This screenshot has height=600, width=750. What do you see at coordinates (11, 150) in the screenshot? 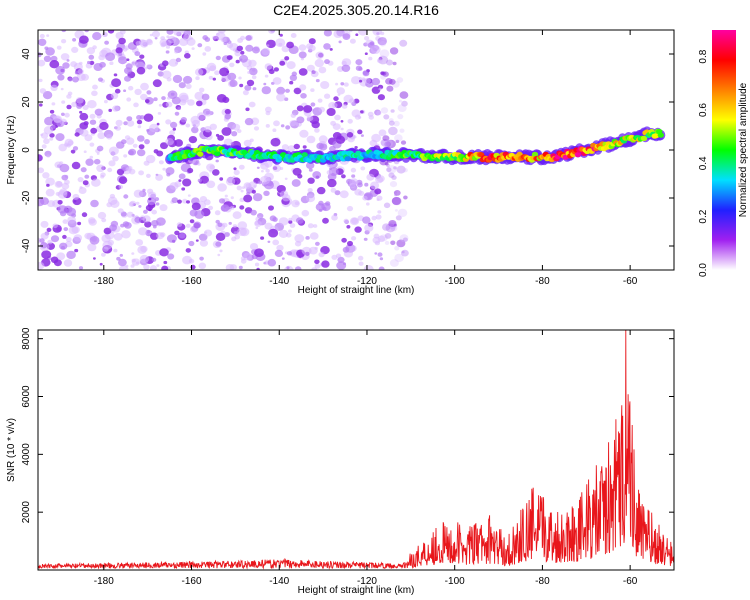
I see `y-axis-label: Frequency (Hz)` at bounding box center [11, 150].